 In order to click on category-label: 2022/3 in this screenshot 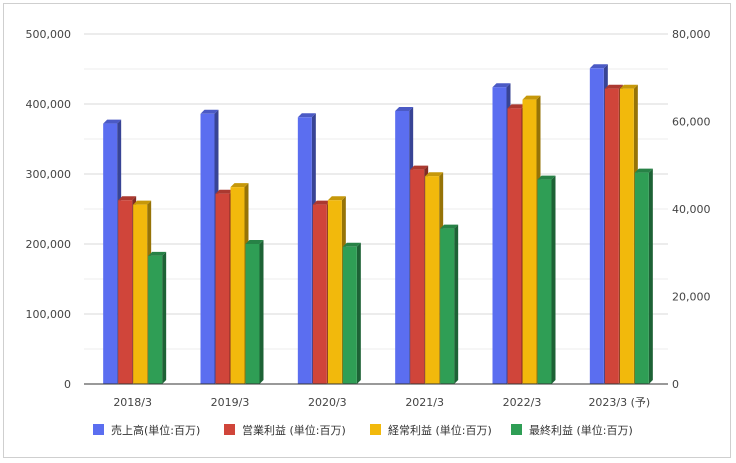, I will do `click(522, 402)`.